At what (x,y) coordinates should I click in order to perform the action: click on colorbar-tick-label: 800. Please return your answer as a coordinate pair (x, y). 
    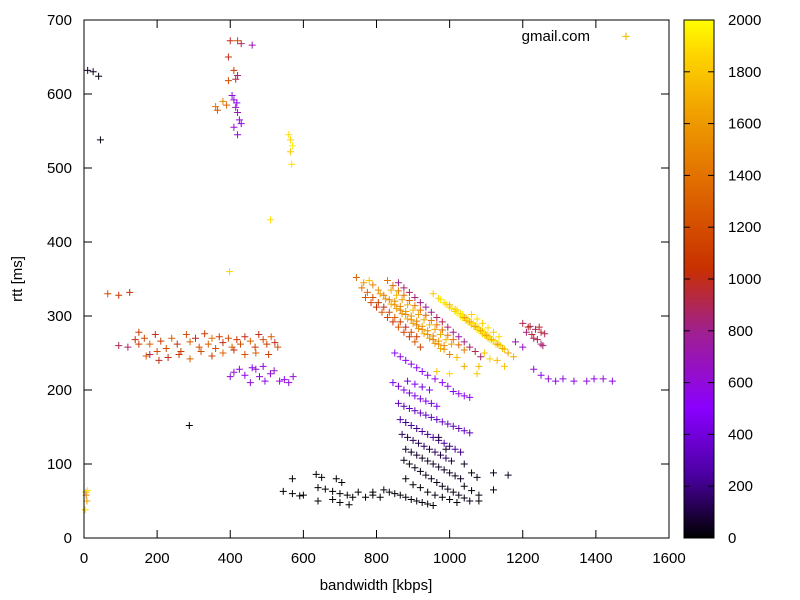
    Looking at the image, I should click on (740, 331).